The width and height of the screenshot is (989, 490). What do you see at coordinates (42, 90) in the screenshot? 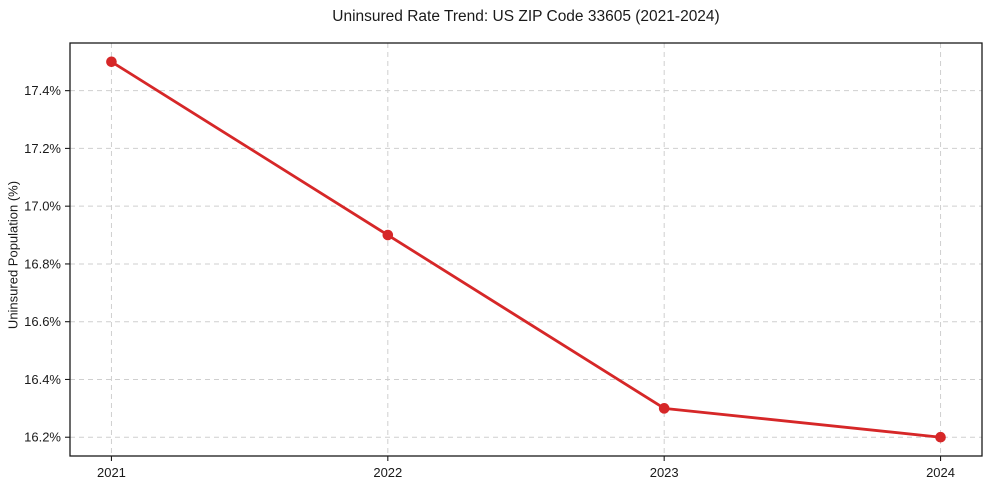
I see `y-tick-label: 17.4%` at bounding box center [42, 90].